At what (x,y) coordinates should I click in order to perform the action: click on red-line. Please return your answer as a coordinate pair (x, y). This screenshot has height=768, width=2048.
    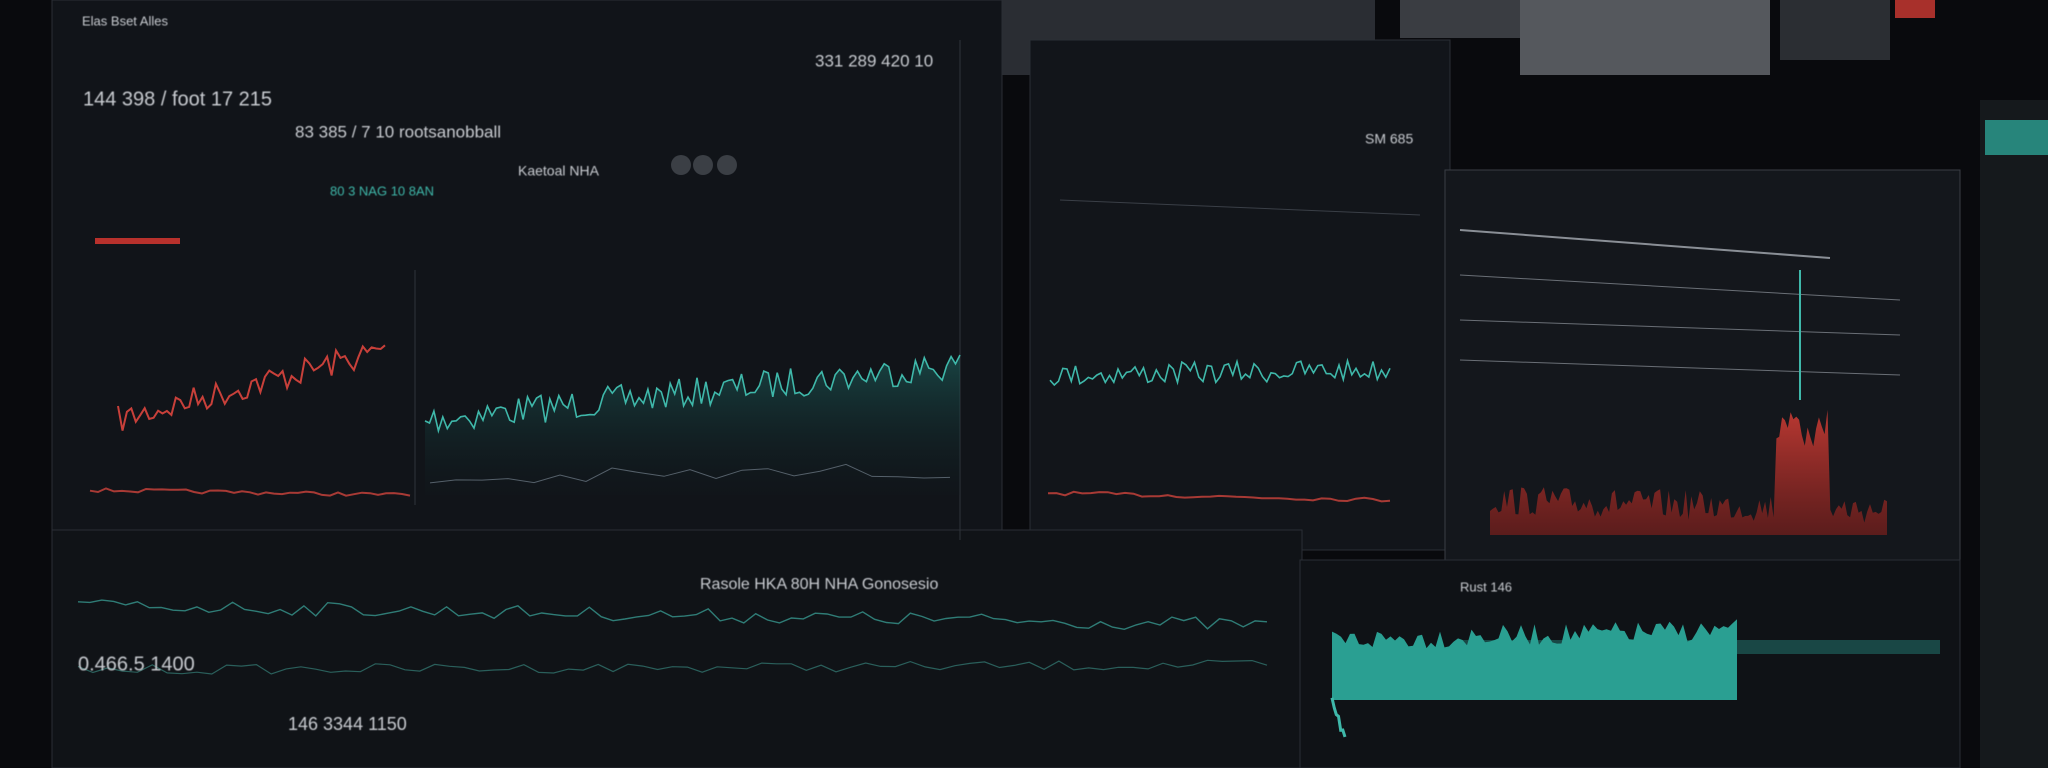
    Looking at the image, I should click on (251, 387).